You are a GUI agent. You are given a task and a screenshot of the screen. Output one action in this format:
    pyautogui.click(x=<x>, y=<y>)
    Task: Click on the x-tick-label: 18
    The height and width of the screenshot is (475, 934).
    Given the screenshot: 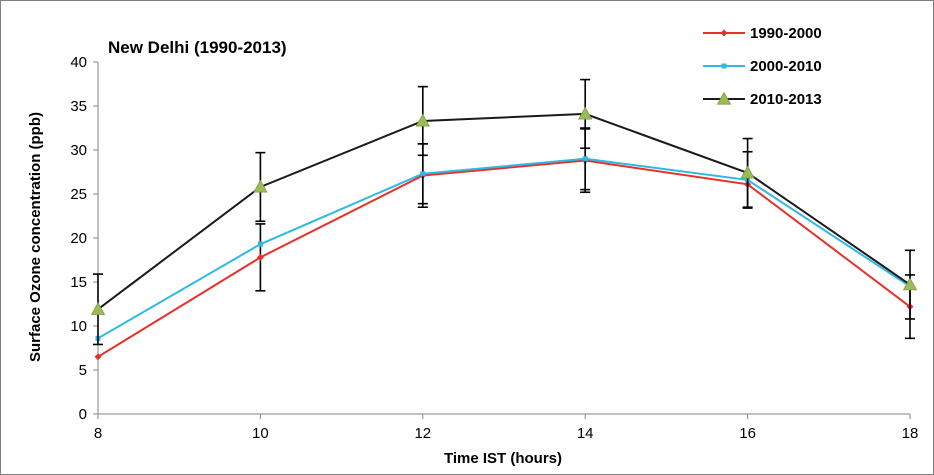 What is the action you would take?
    pyautogui.click(x=910, y=433)
    